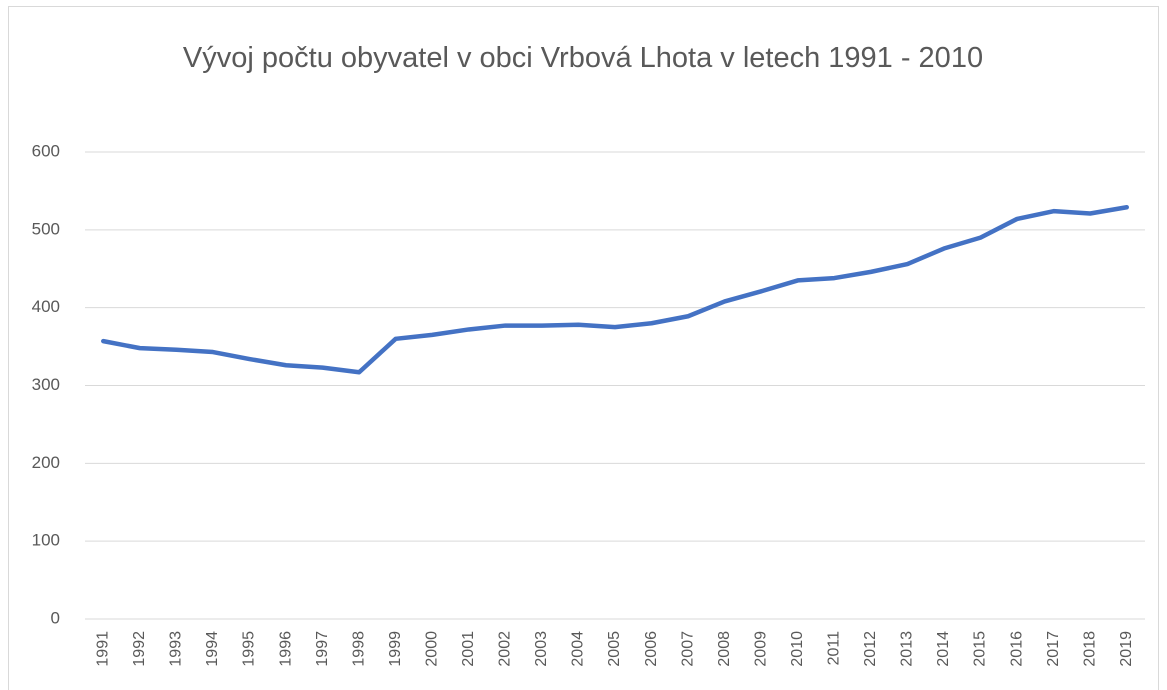  I want to click on x-tick-label: 2016, so click(1016, 649).